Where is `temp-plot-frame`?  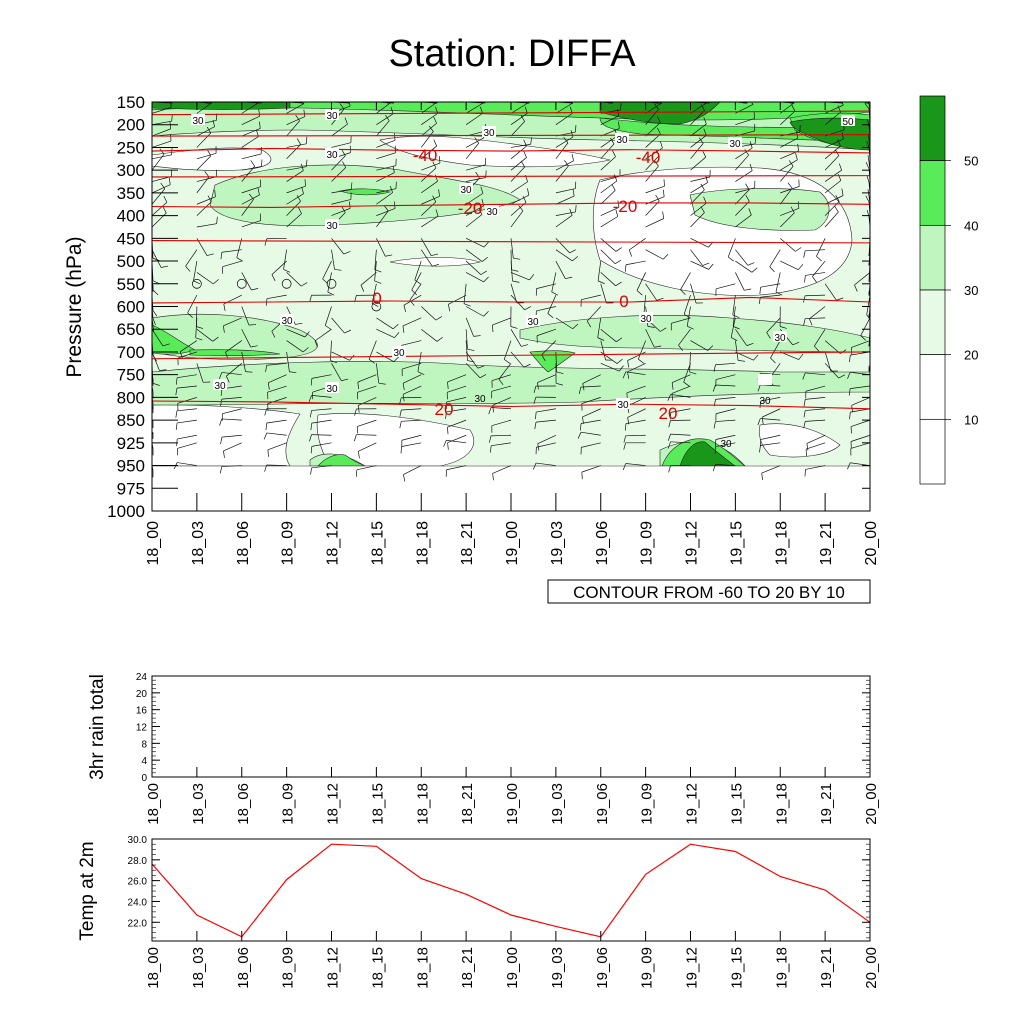
temp-plot-frame is located at coordinates (511, 890).